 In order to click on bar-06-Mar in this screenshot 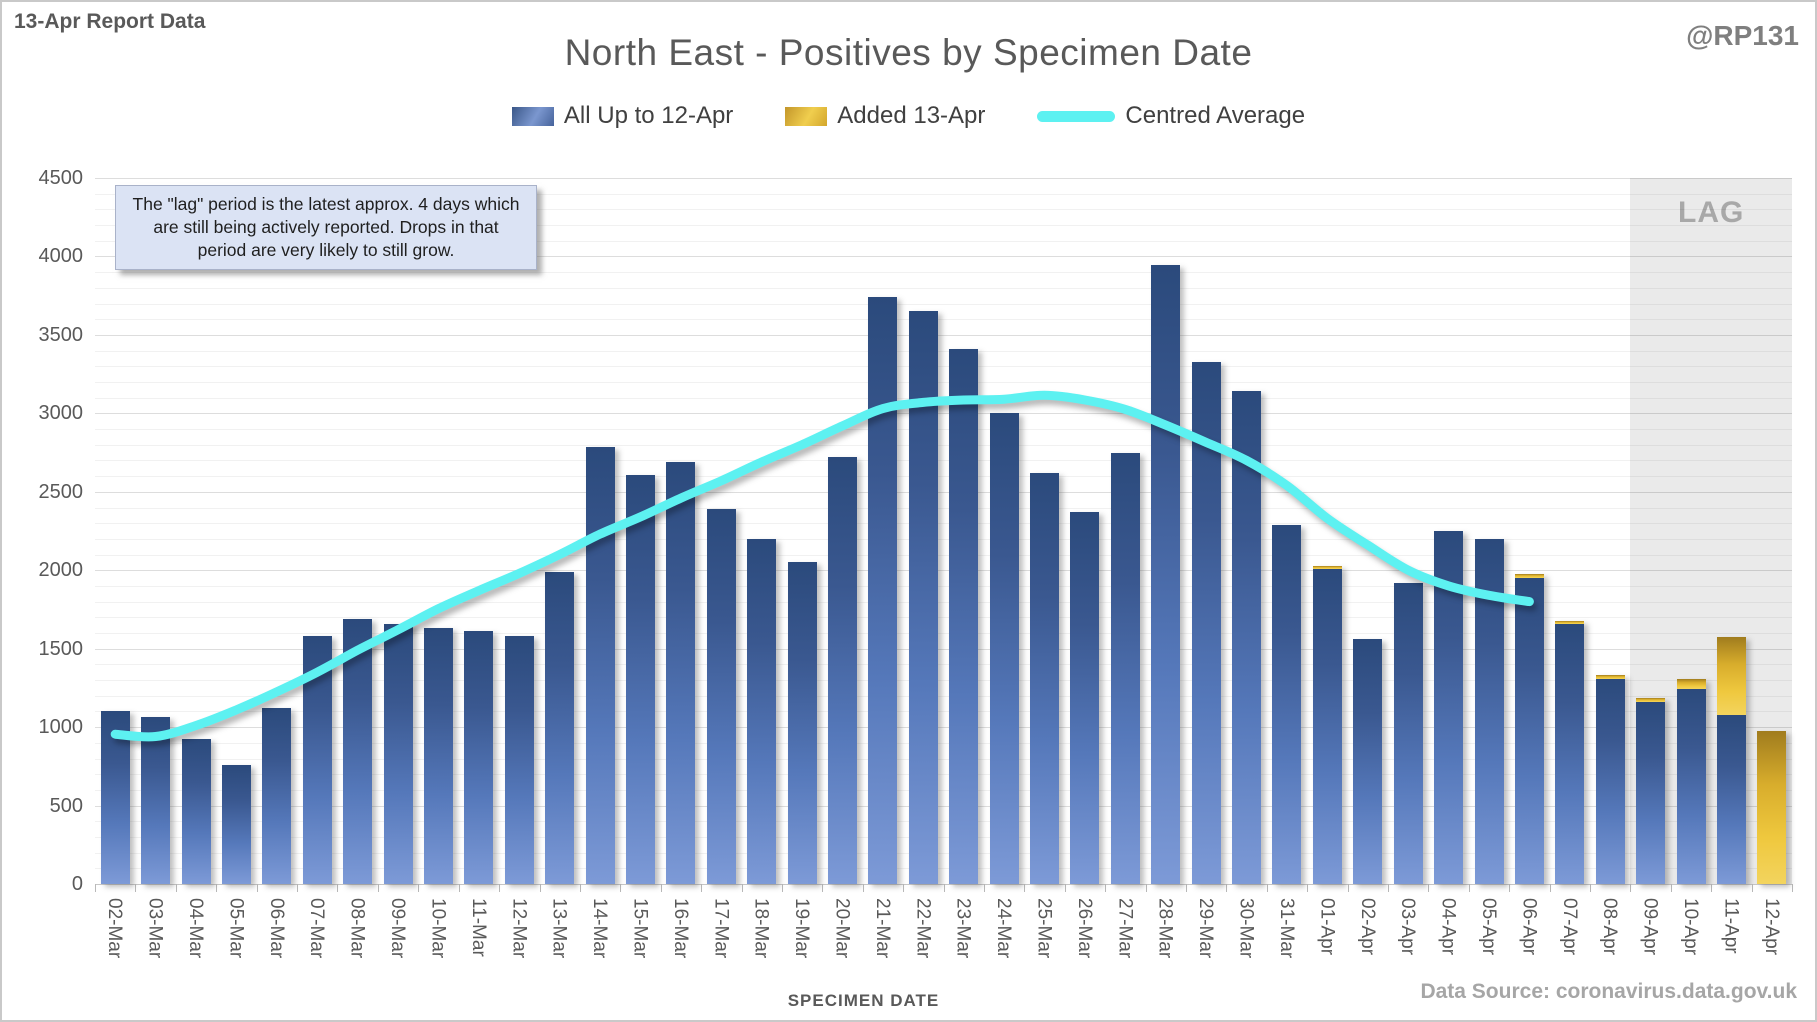, I will do `click(277, 796)`.